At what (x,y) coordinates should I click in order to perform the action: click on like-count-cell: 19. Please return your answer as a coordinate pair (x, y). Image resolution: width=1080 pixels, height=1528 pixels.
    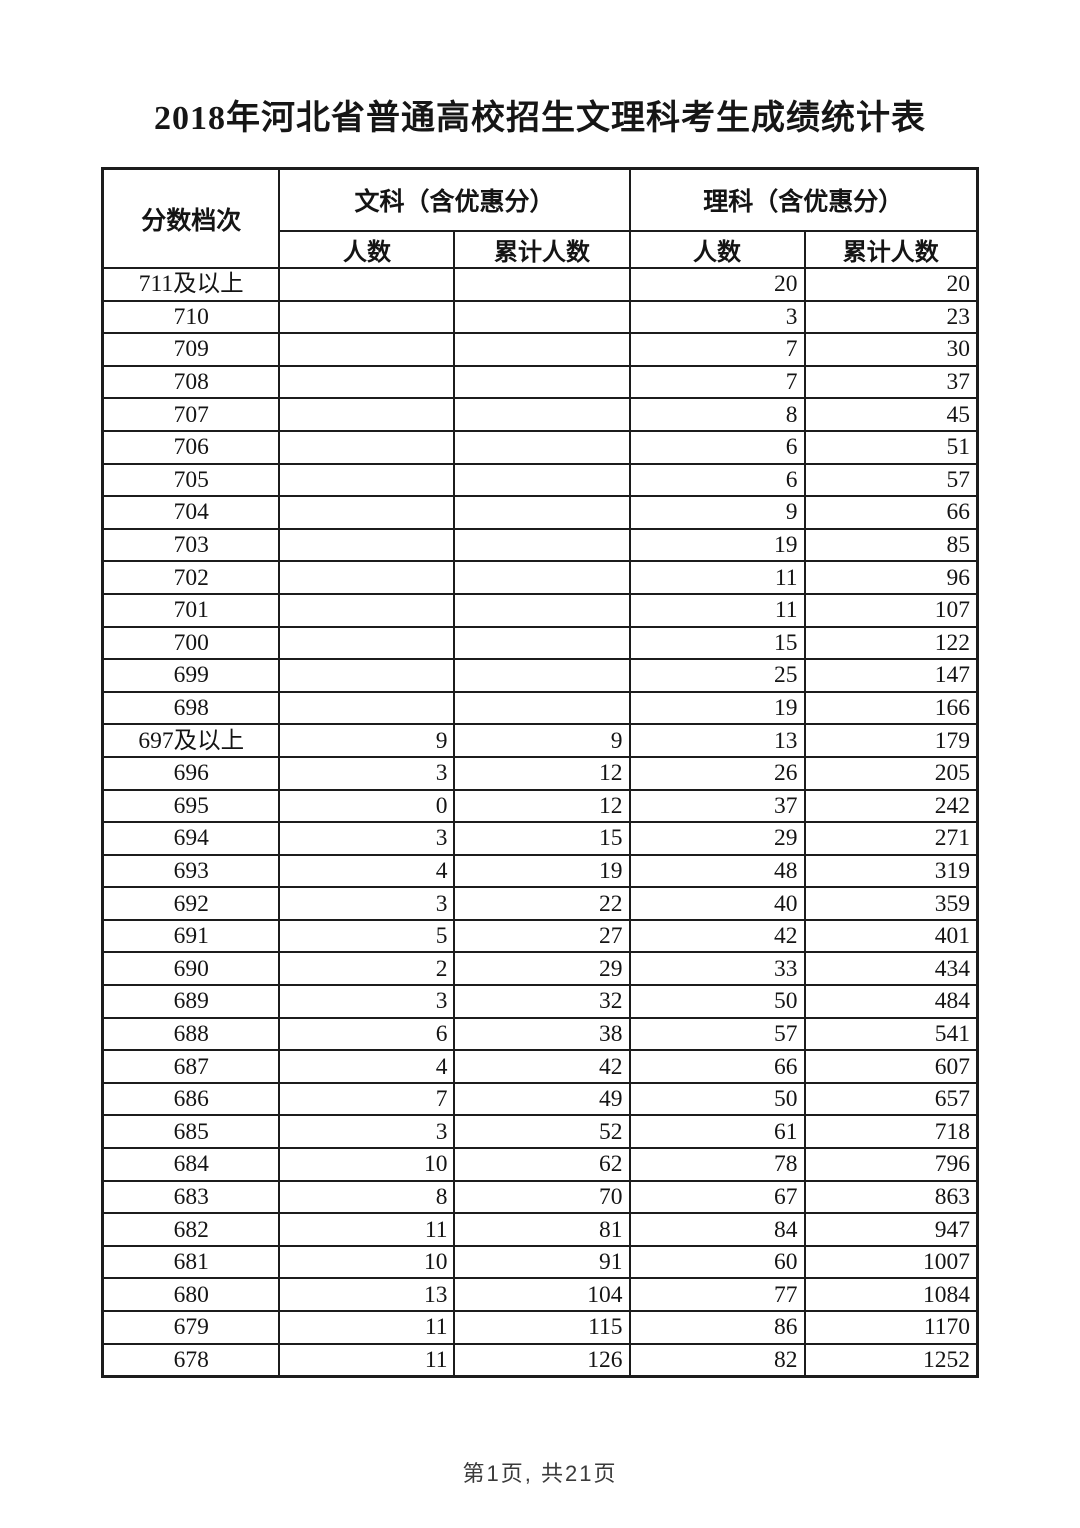
    Looking at the image, I should click on (717, 545).